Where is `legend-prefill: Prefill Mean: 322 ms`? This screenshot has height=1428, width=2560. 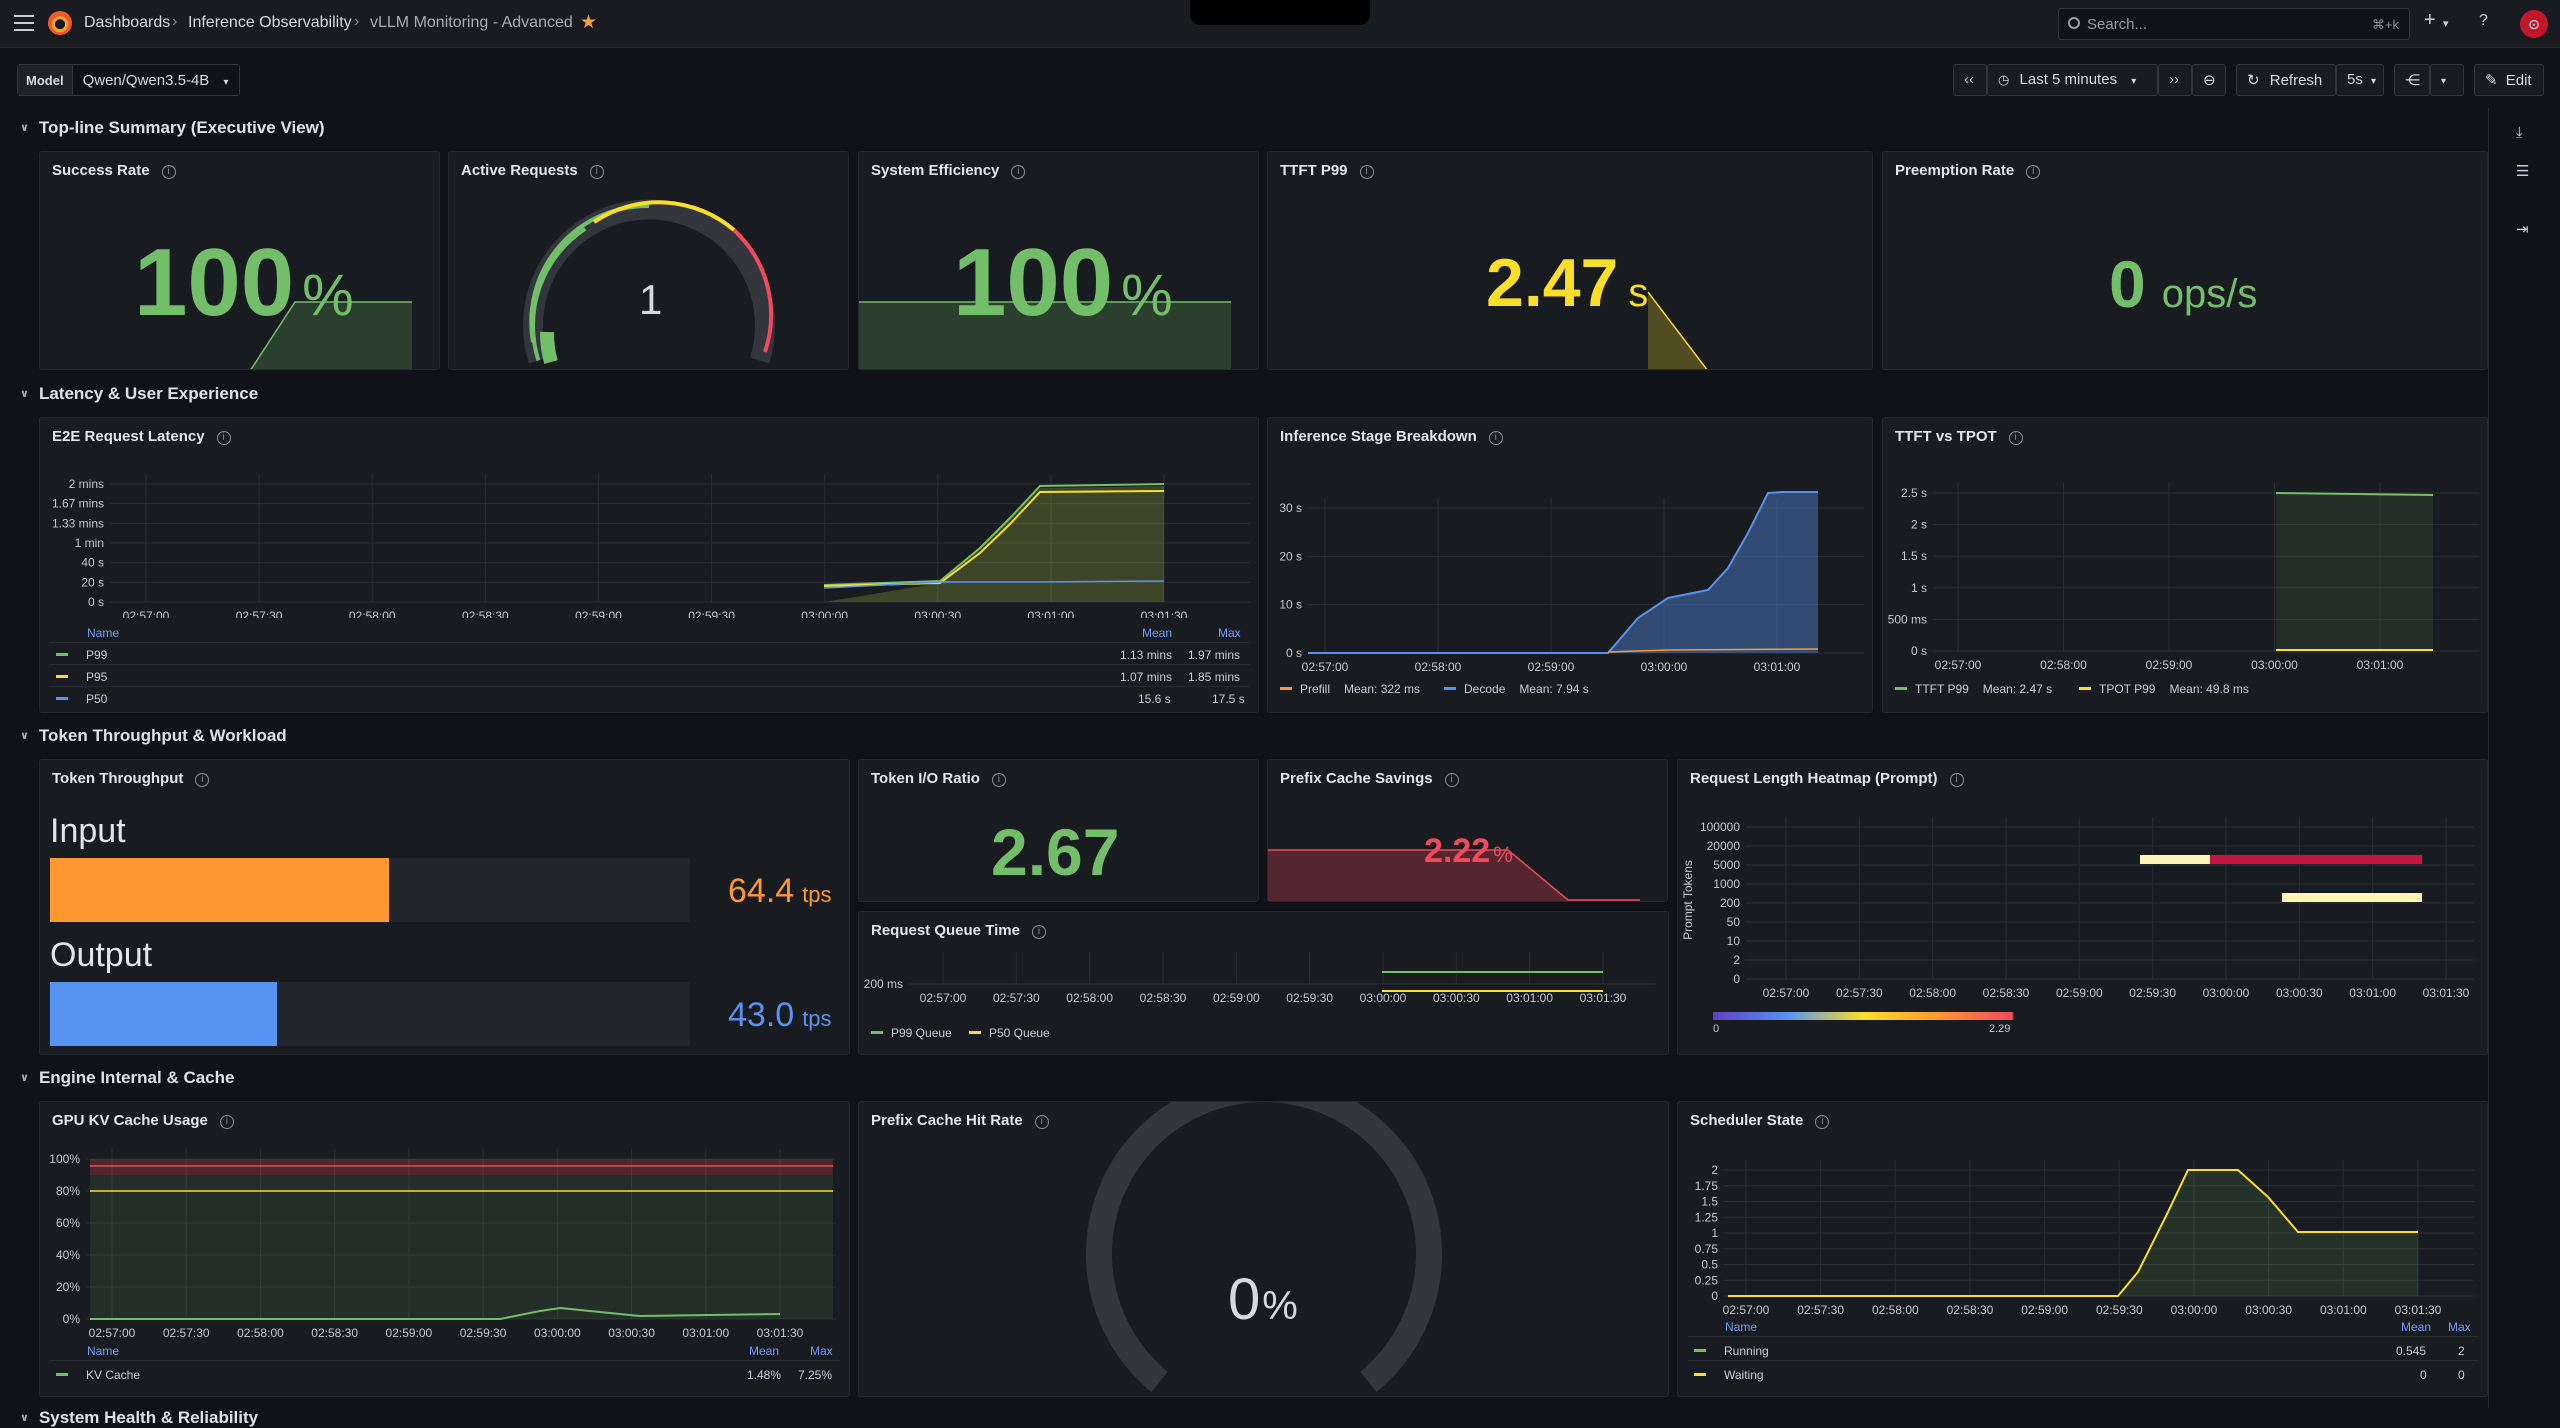 legend-prefill: Prefill Mean: 322 ms is located at coordinates (1350, 689).